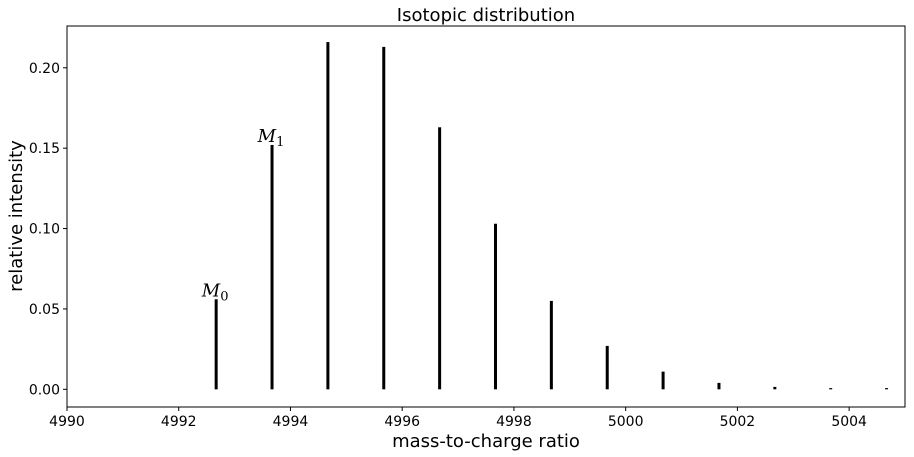 The image size is (914, 457). I want to click on y-tick-label-1: 0.05, so click(44, 310).